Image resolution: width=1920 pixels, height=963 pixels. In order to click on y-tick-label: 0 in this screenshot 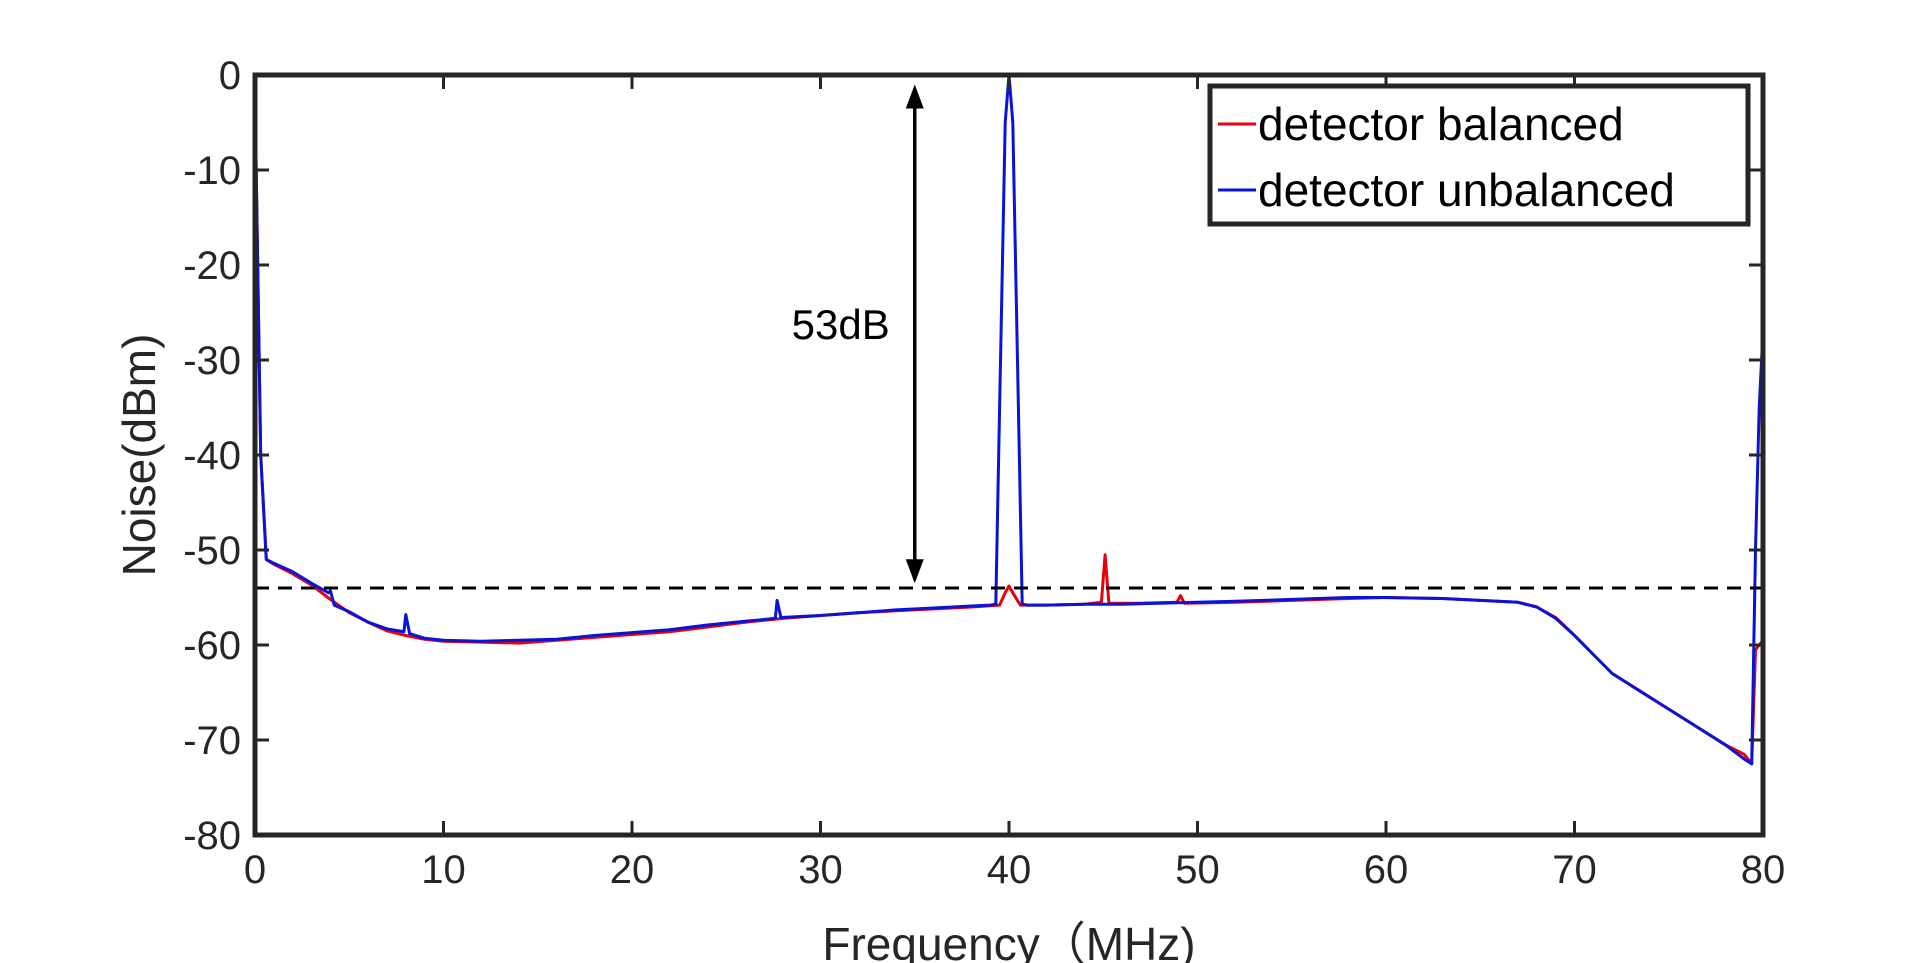, I will do `click(230, 76)`.